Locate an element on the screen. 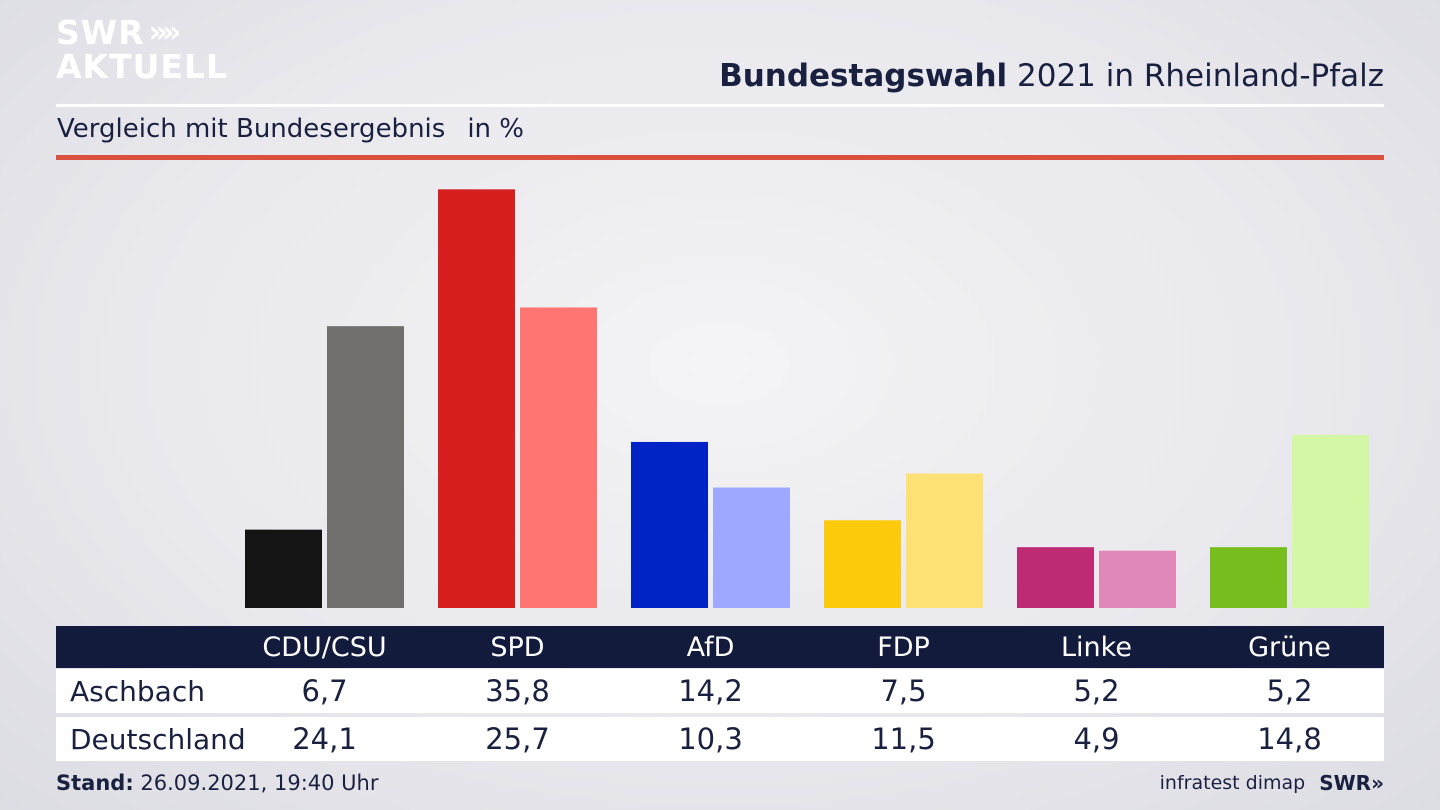 Image resolution: width=1440 pixels, height=810 pixels. value-cdu-csu-aschbach: 6,7 is located at coordinates (324, 691).